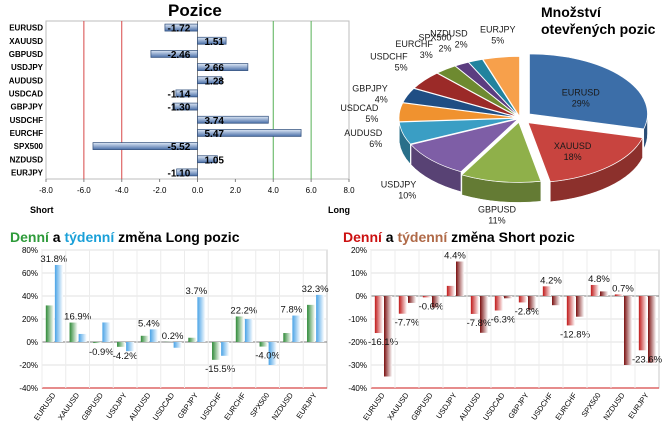 The image size is (666, 431). Describe the element at coordinates (125, 356) in the screenshot. I see `data-label: -4.2%` at that location.